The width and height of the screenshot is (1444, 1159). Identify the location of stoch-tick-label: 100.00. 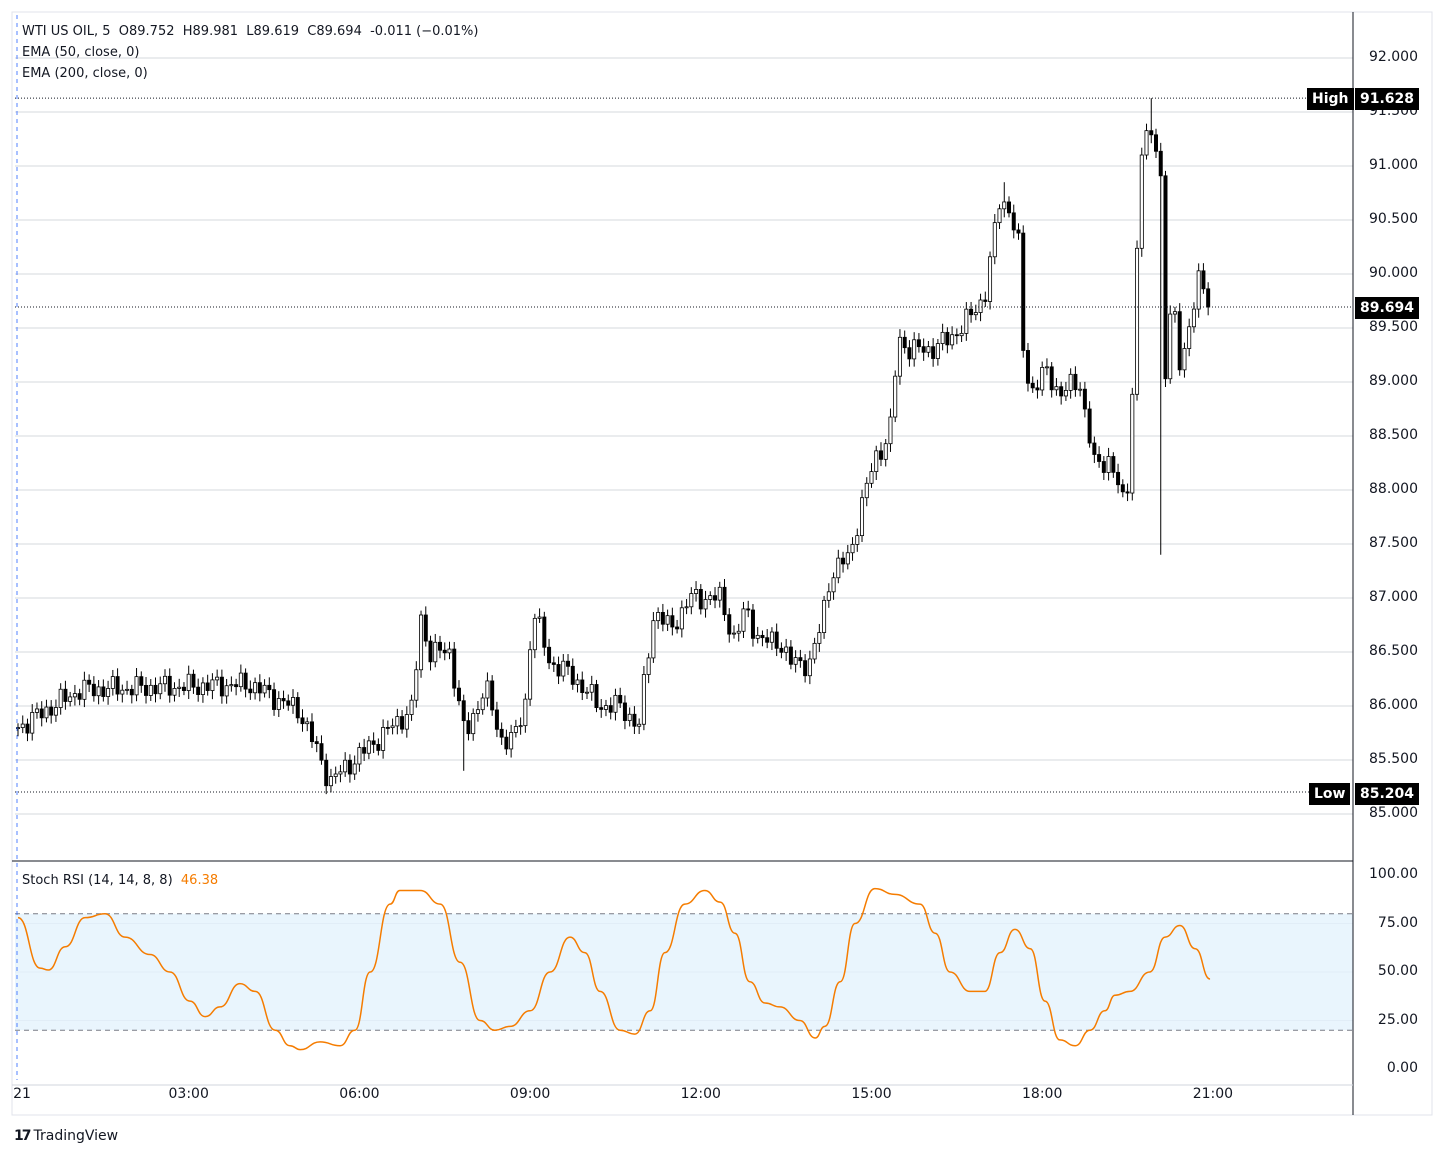
(1393, 874).